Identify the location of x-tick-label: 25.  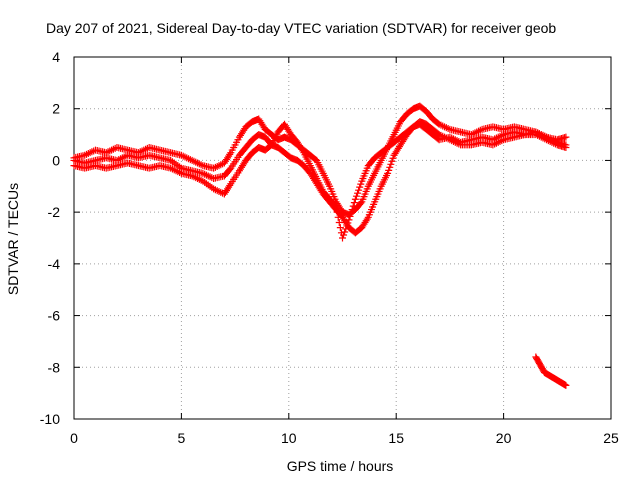
(611, 438).